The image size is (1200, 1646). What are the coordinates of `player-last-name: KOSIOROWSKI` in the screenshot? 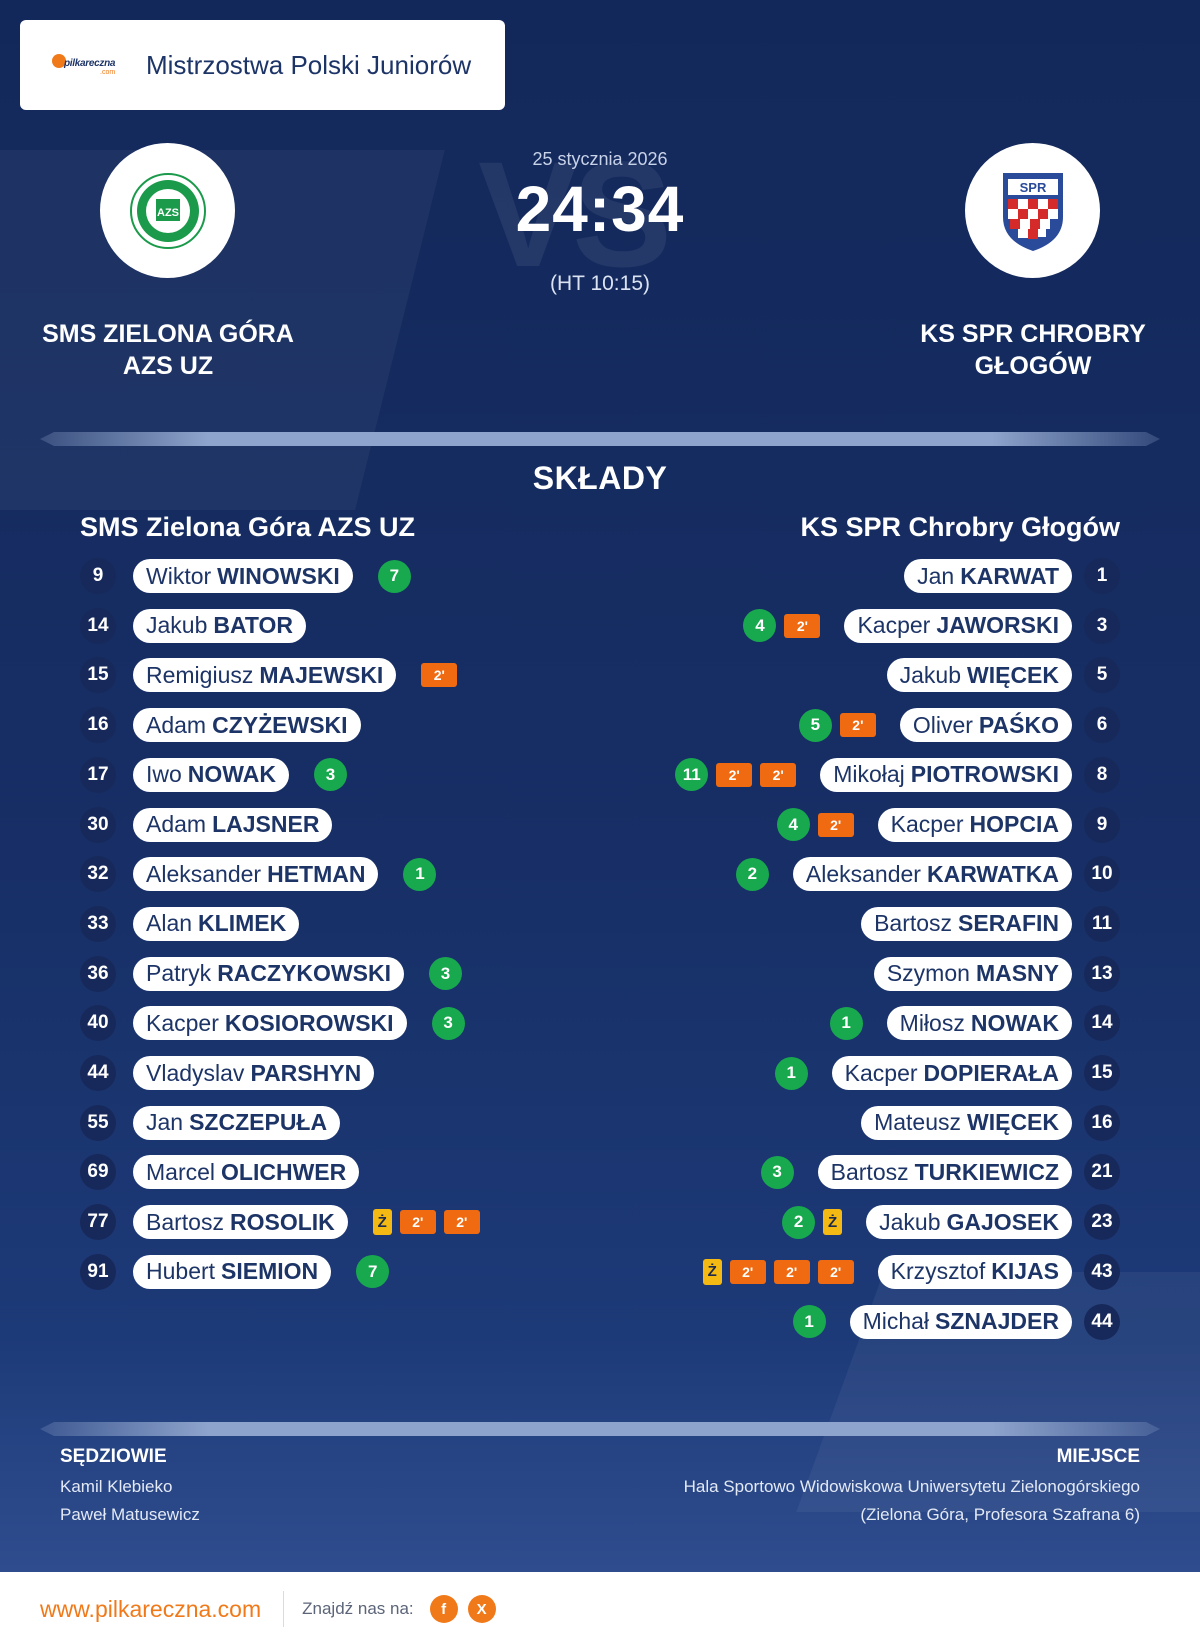 It's located at (309, 1022).